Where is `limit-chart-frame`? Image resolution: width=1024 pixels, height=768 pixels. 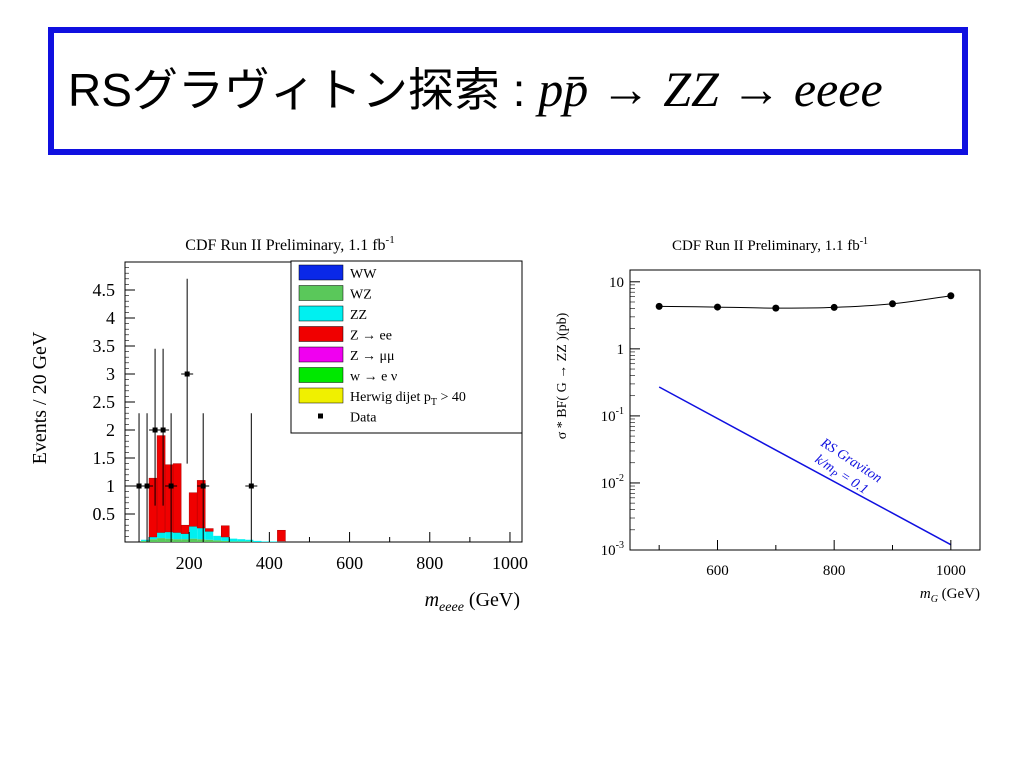 limit-chart-frame is located at coordinates (805, 410).